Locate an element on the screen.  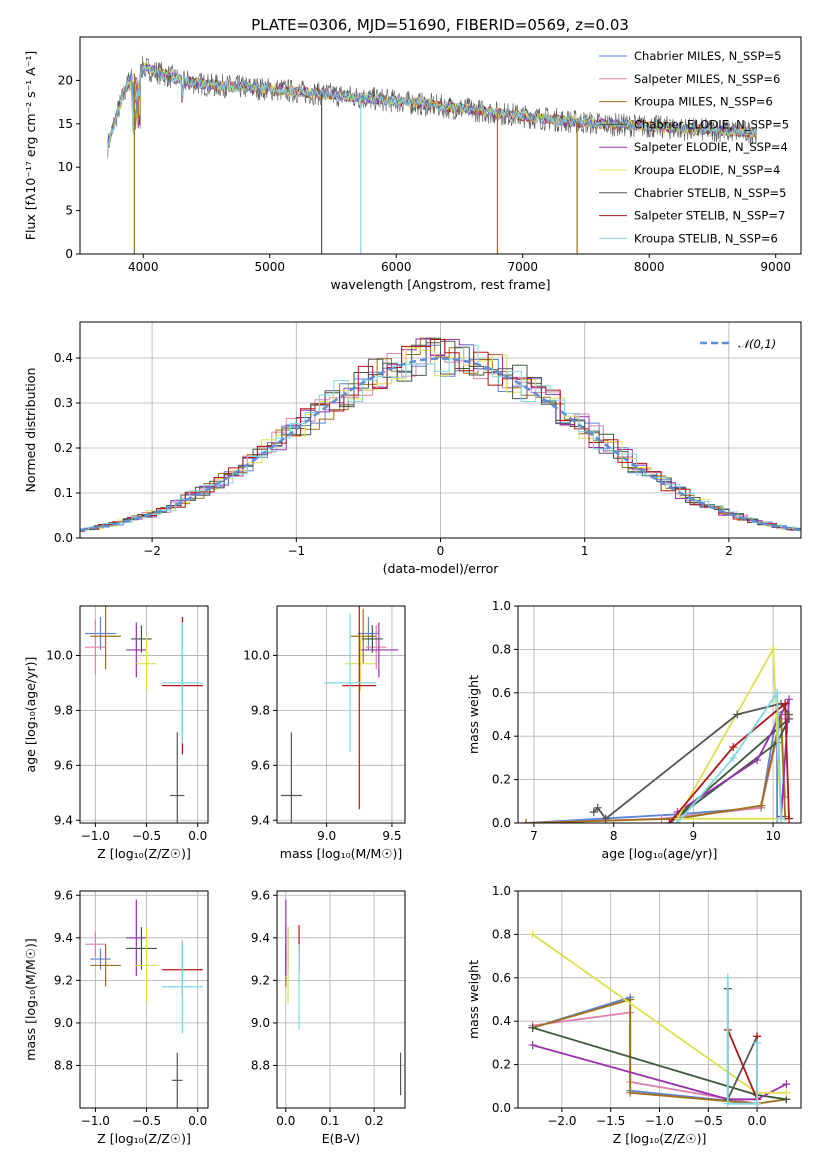
y-tick-label: 1.0 is located at coordinates (501, 606).